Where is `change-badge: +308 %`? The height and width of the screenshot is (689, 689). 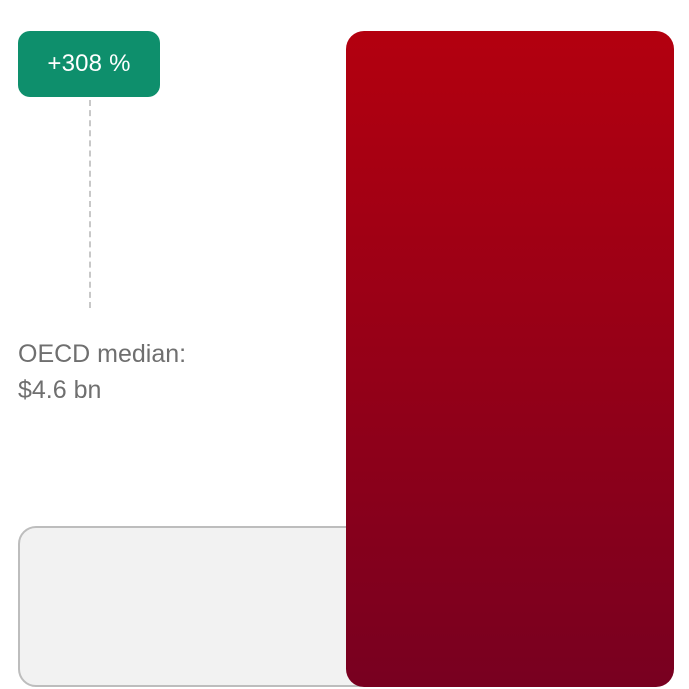
change-badge: +308 % is located at coordinates (89, 64).